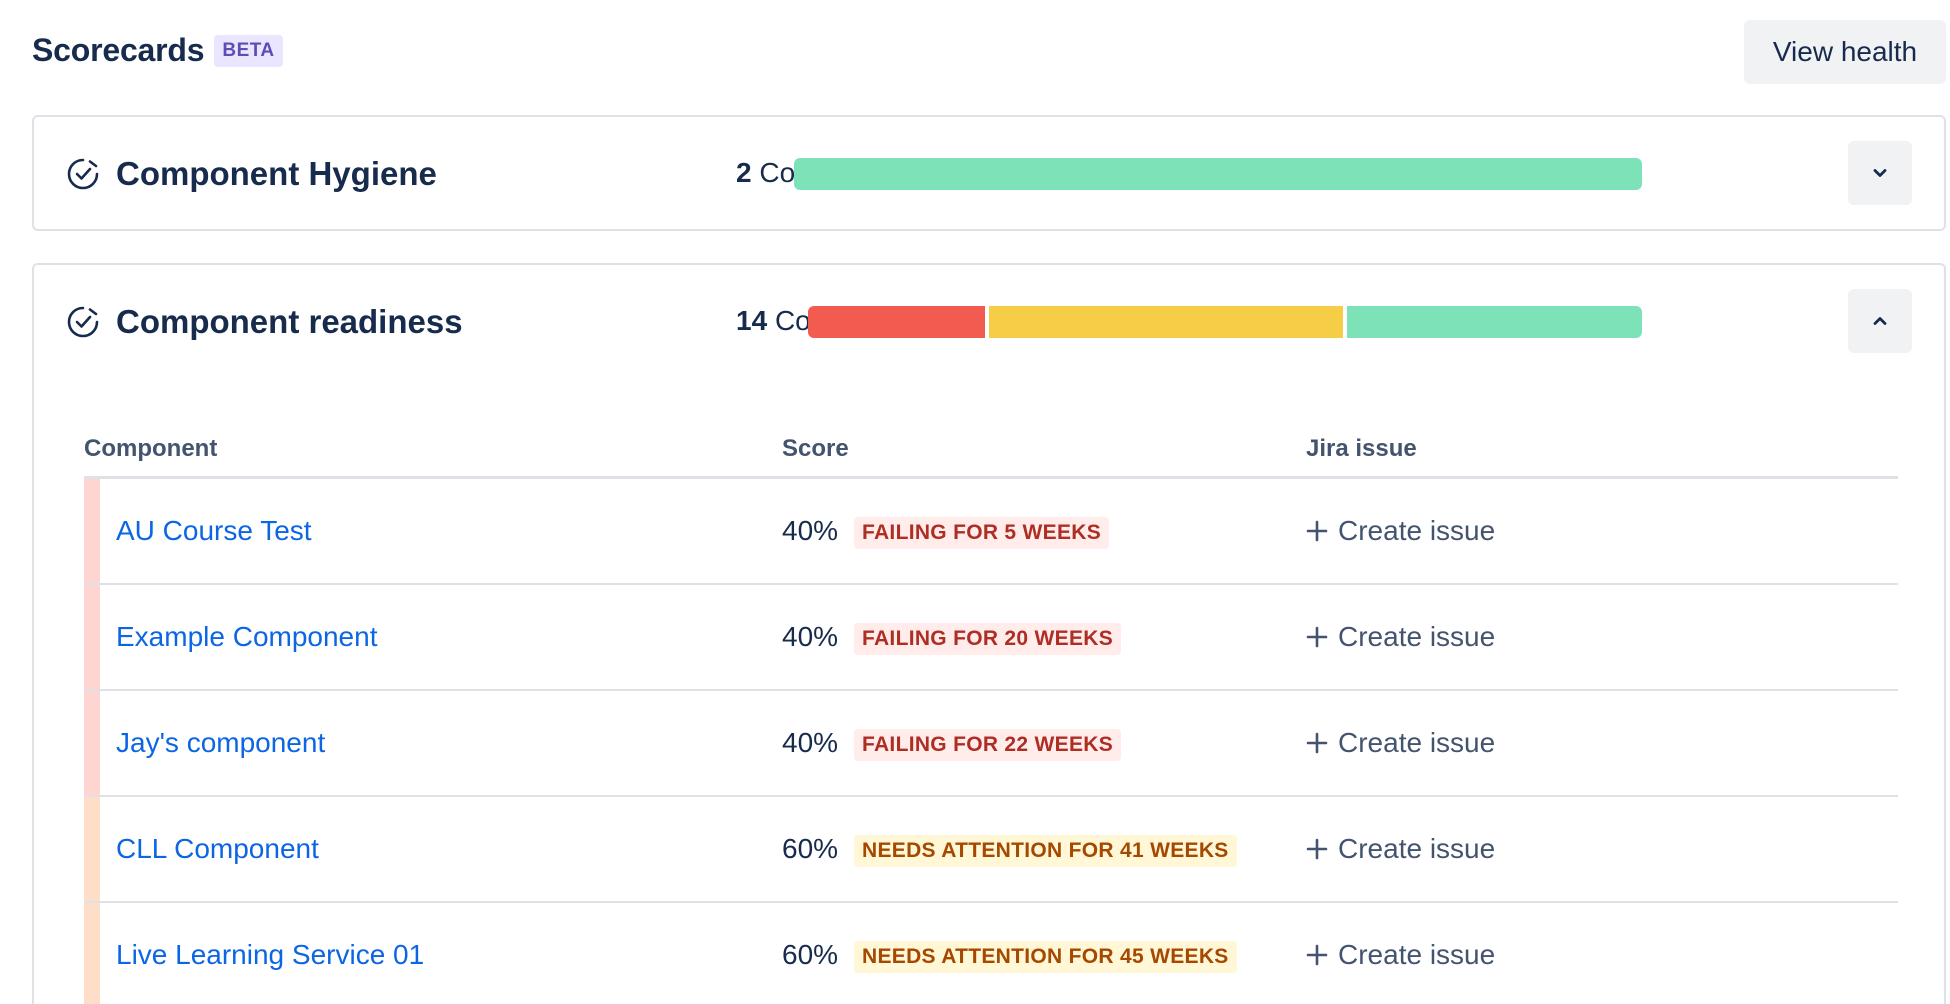 Image resolution: width=1950 pixels, height=1004 pixels. What do you see at coordinates (247, 636) in the screenshot?
I see `component-link: Example Component` at bounding box center [247, 636].